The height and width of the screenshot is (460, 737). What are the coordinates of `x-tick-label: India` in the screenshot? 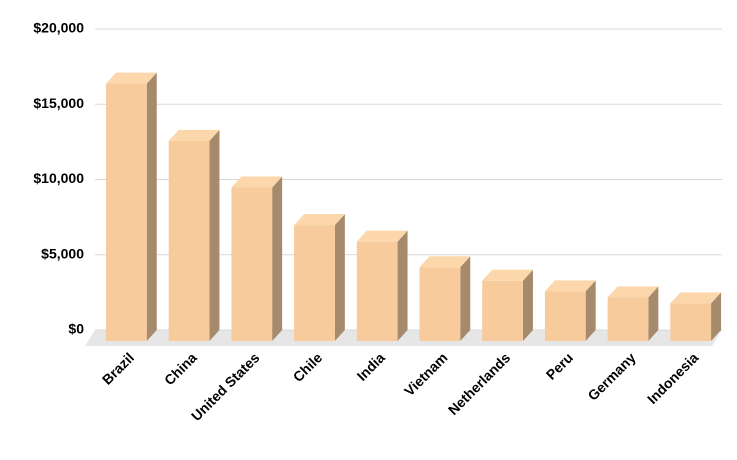 It's located at (371, 366).